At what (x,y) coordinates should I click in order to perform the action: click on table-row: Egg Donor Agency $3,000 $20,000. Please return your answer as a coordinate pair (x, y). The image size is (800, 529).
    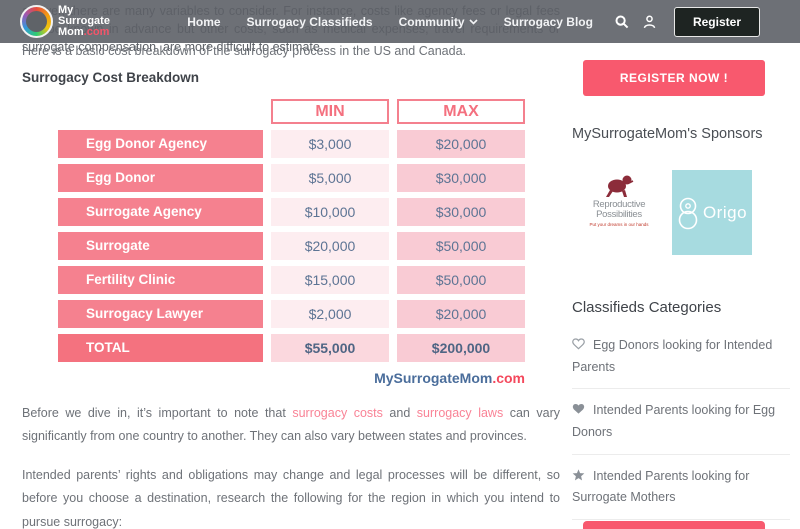
    Looking at the image, I should click on (291, 144).